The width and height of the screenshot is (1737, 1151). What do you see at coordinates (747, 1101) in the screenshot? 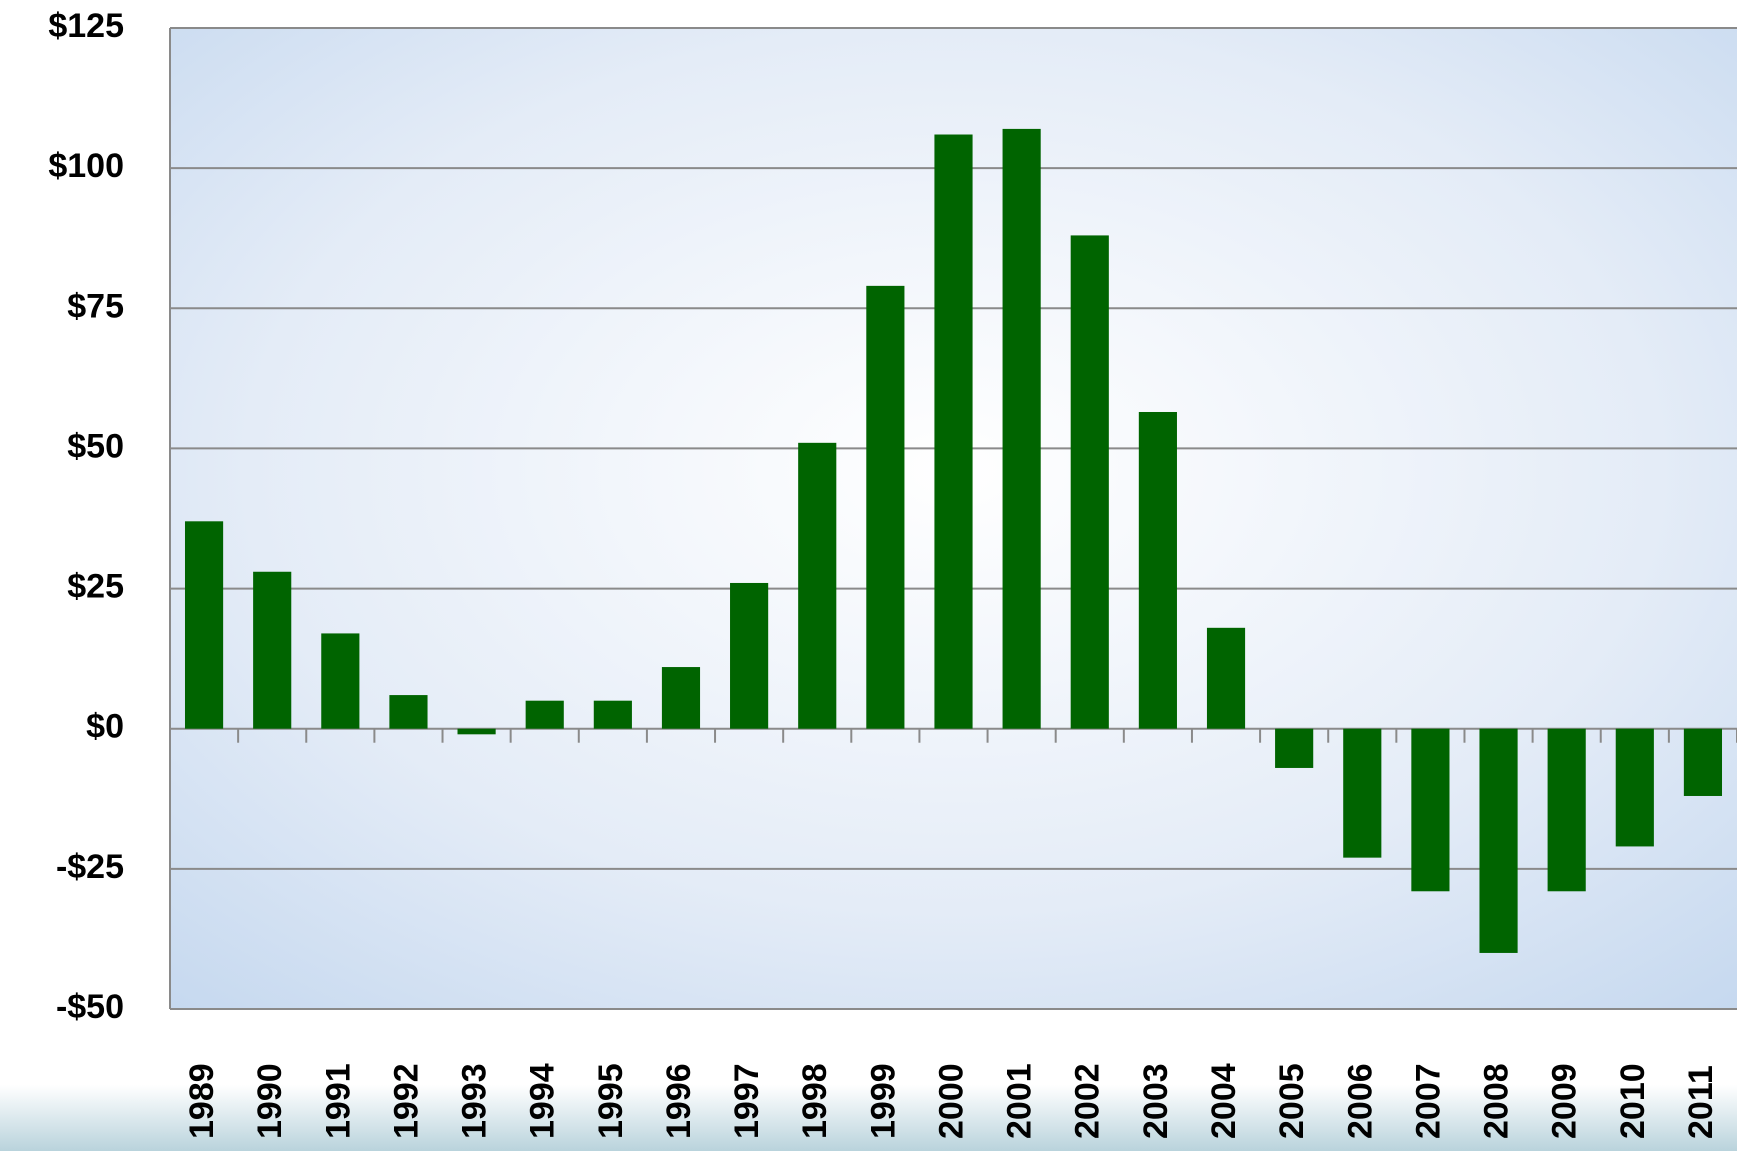
I see `x-tick-label: 1997` at bounding box center [747, 1101].